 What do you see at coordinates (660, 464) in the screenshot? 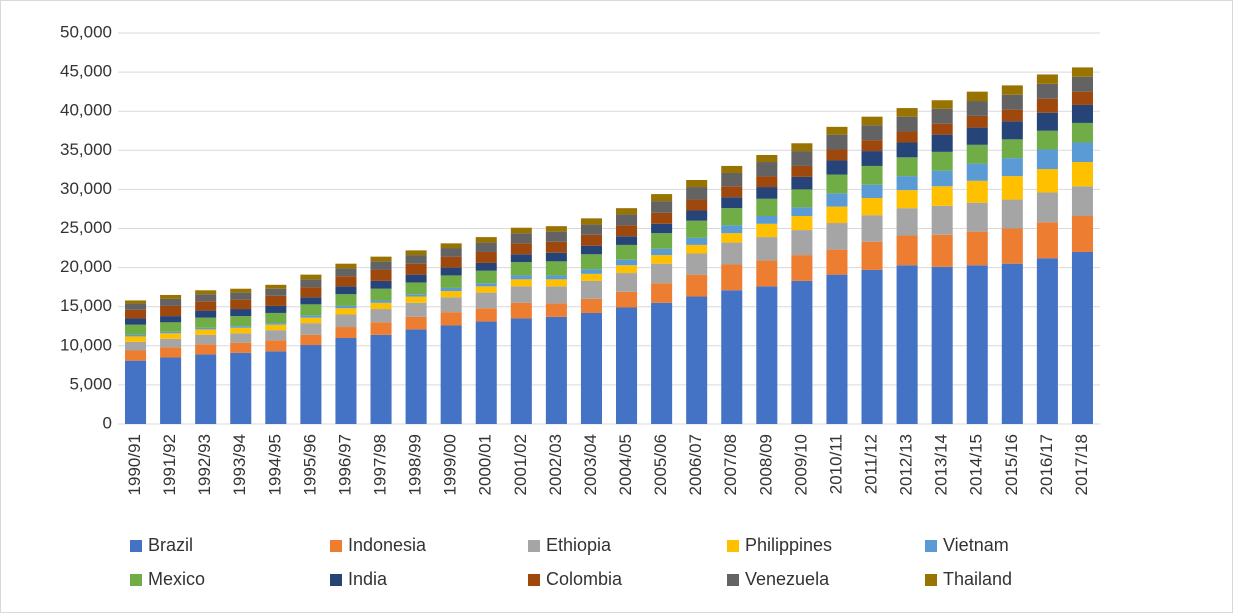
I see `x-tick-label: 2005/06` at bounding box center [660, 464].